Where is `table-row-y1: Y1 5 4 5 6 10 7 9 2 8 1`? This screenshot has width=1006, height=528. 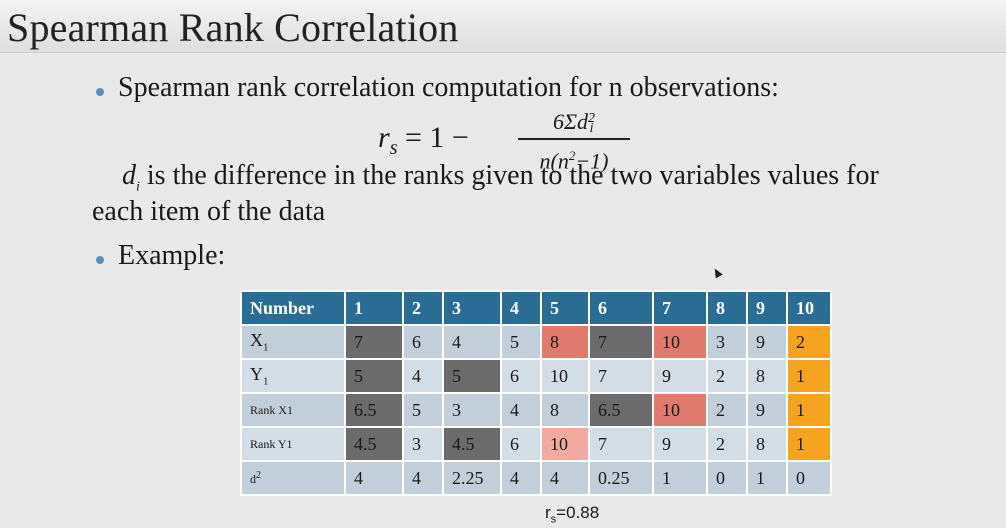
table-row-y1: Y1 5 4 5 6 10 7 9 2 8 1 is located at coordinates (536, 376).